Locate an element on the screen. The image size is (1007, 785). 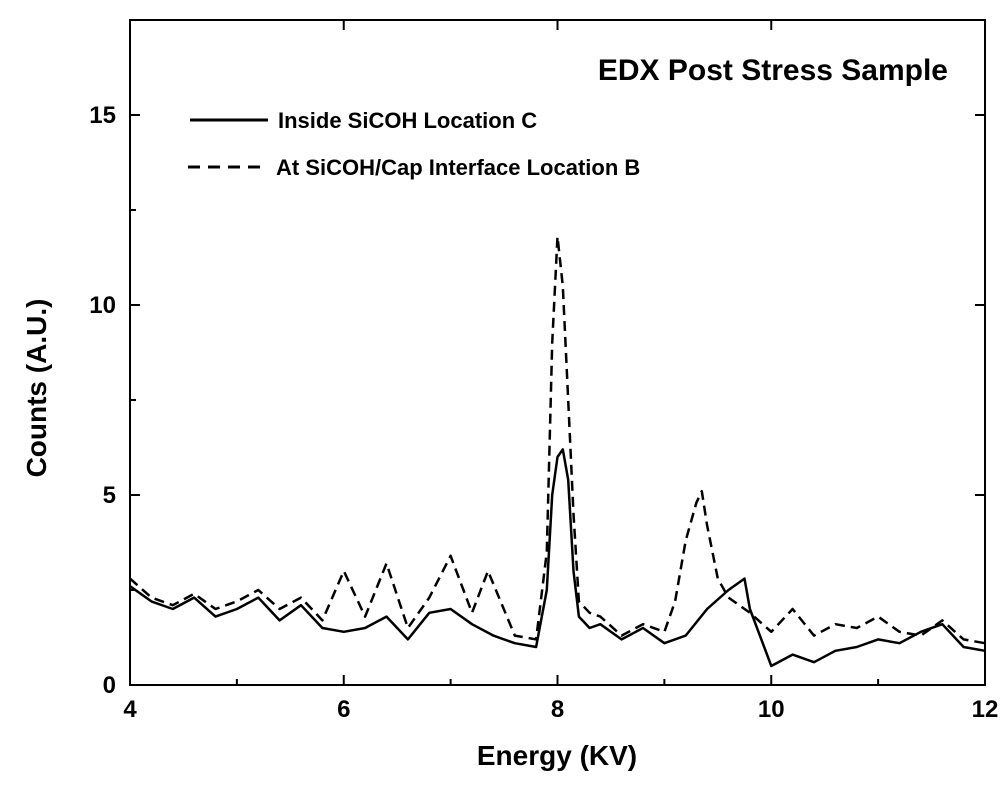
legend-label-location-c: Inside SiCOH Location C is located at coordinates (407, 120).